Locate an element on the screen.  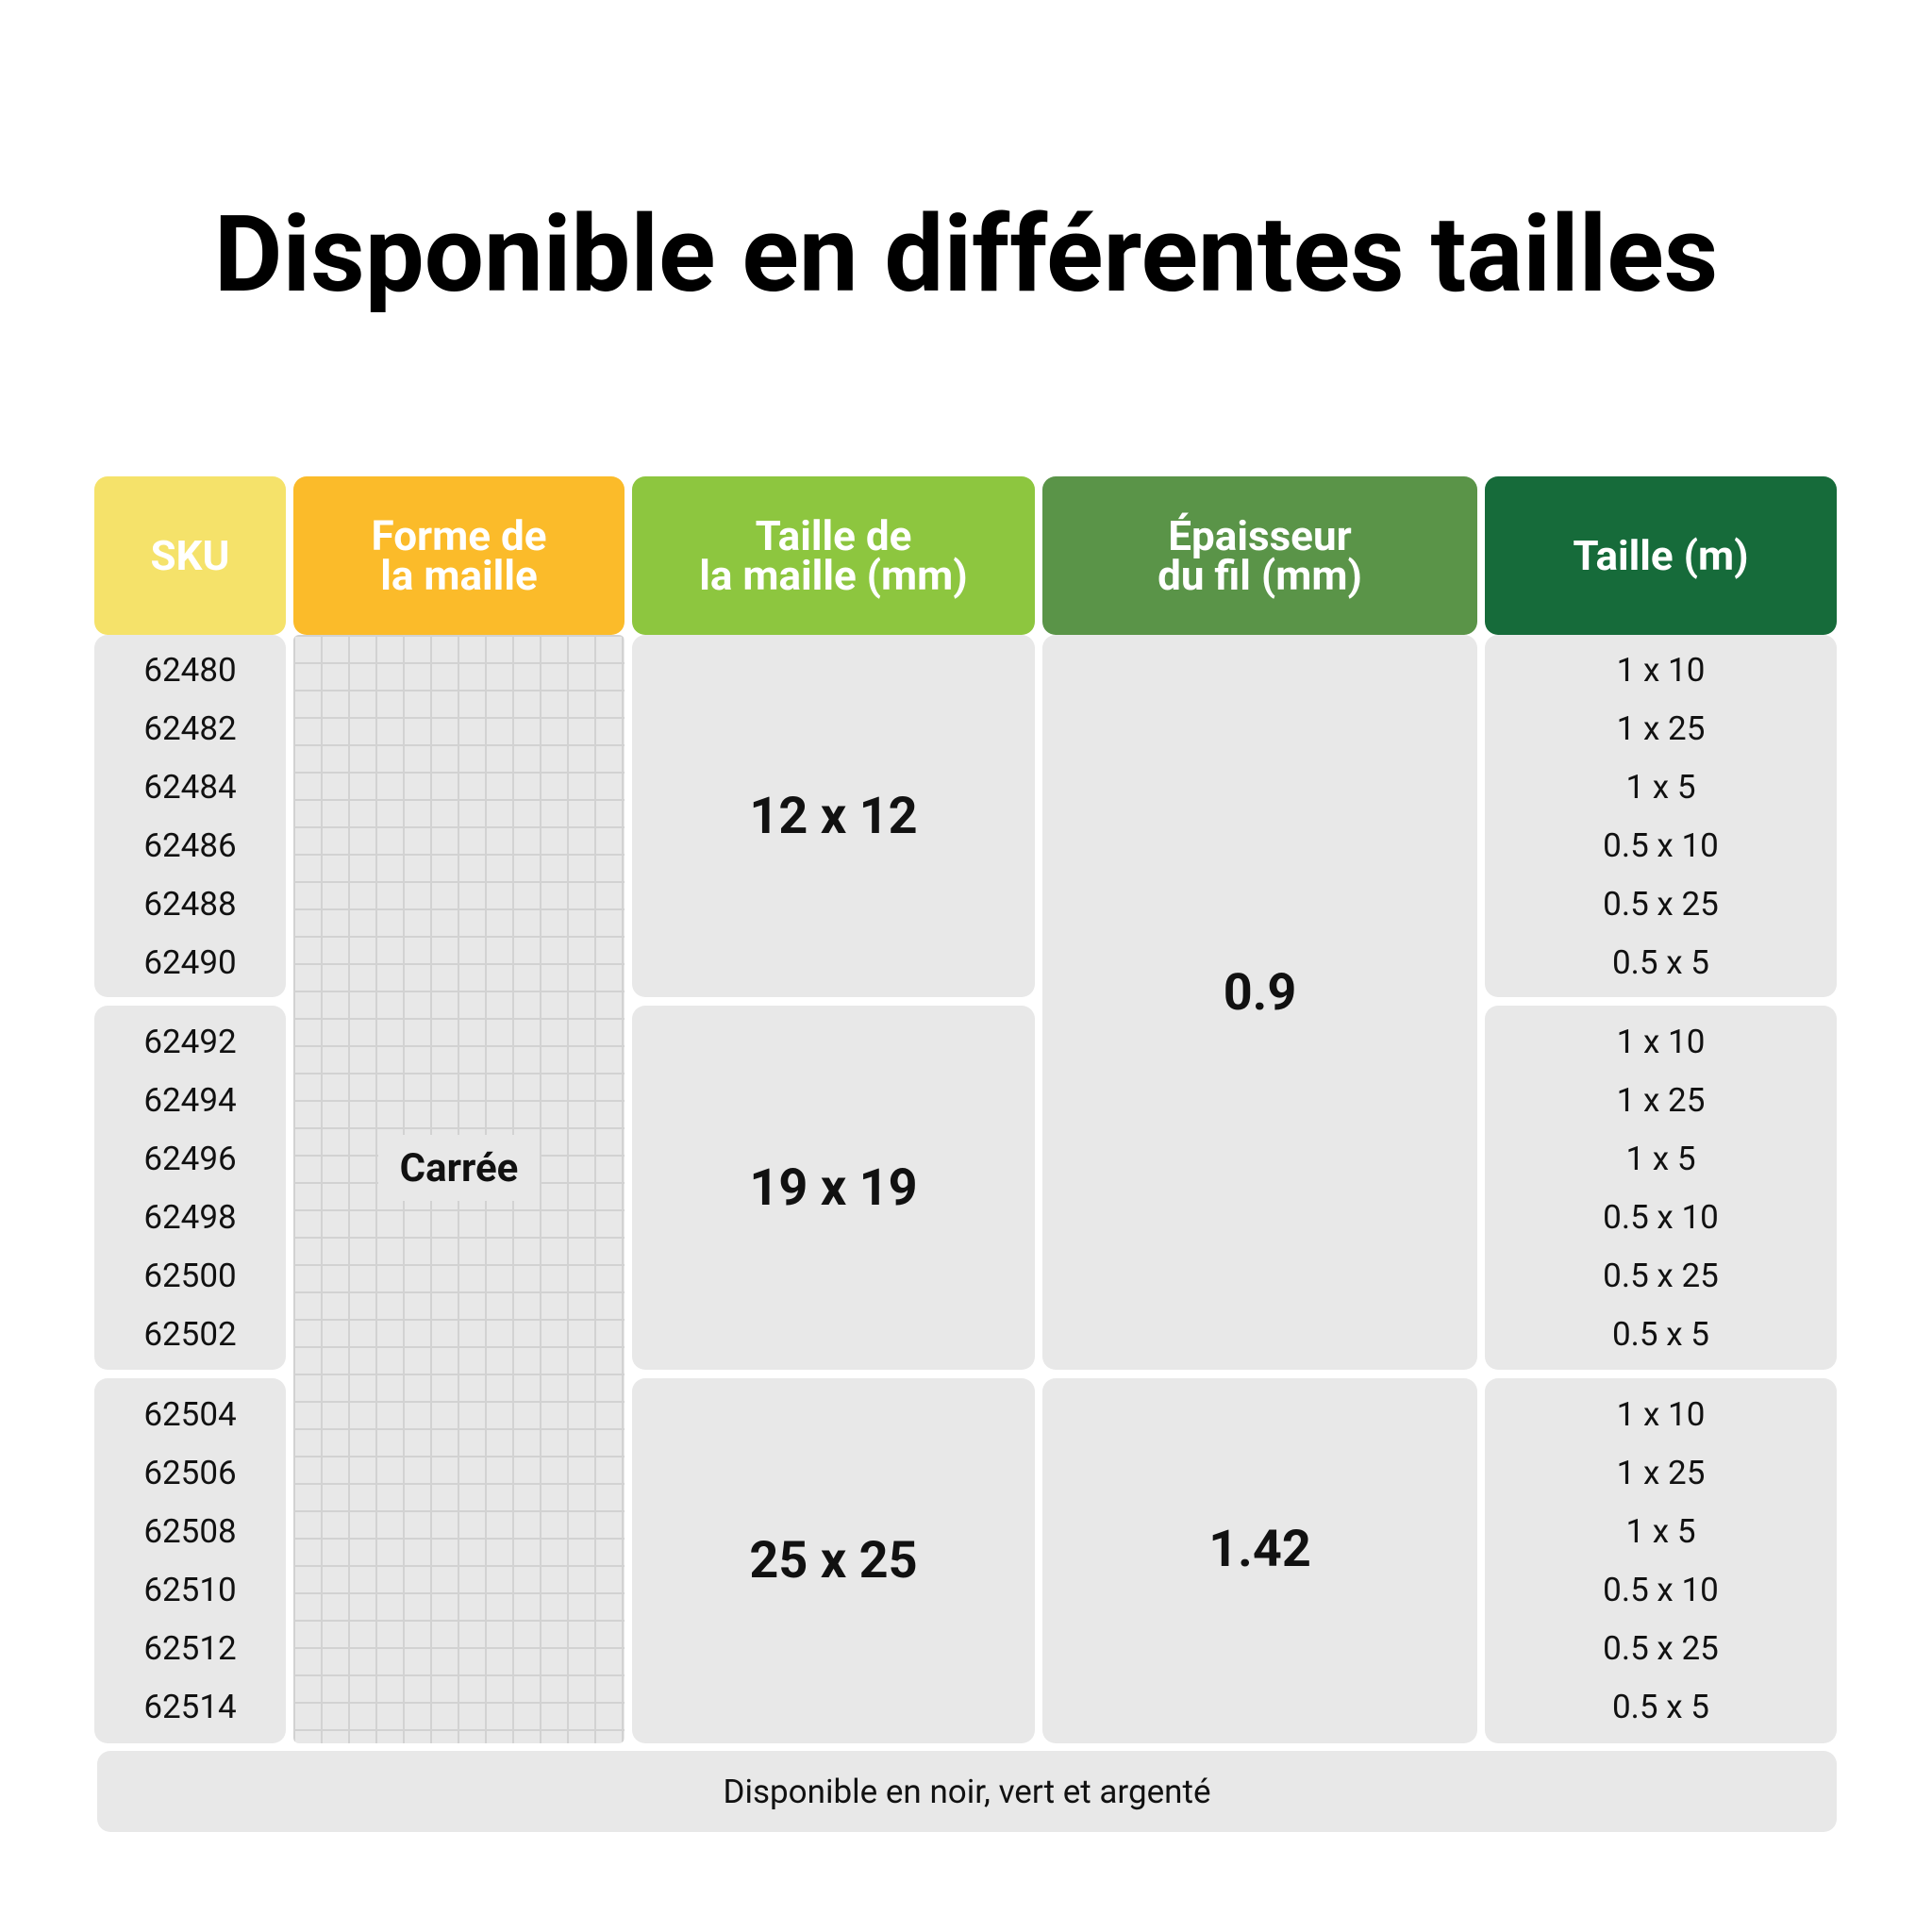
sku: 62496 is located at coordinates (190, 1158).